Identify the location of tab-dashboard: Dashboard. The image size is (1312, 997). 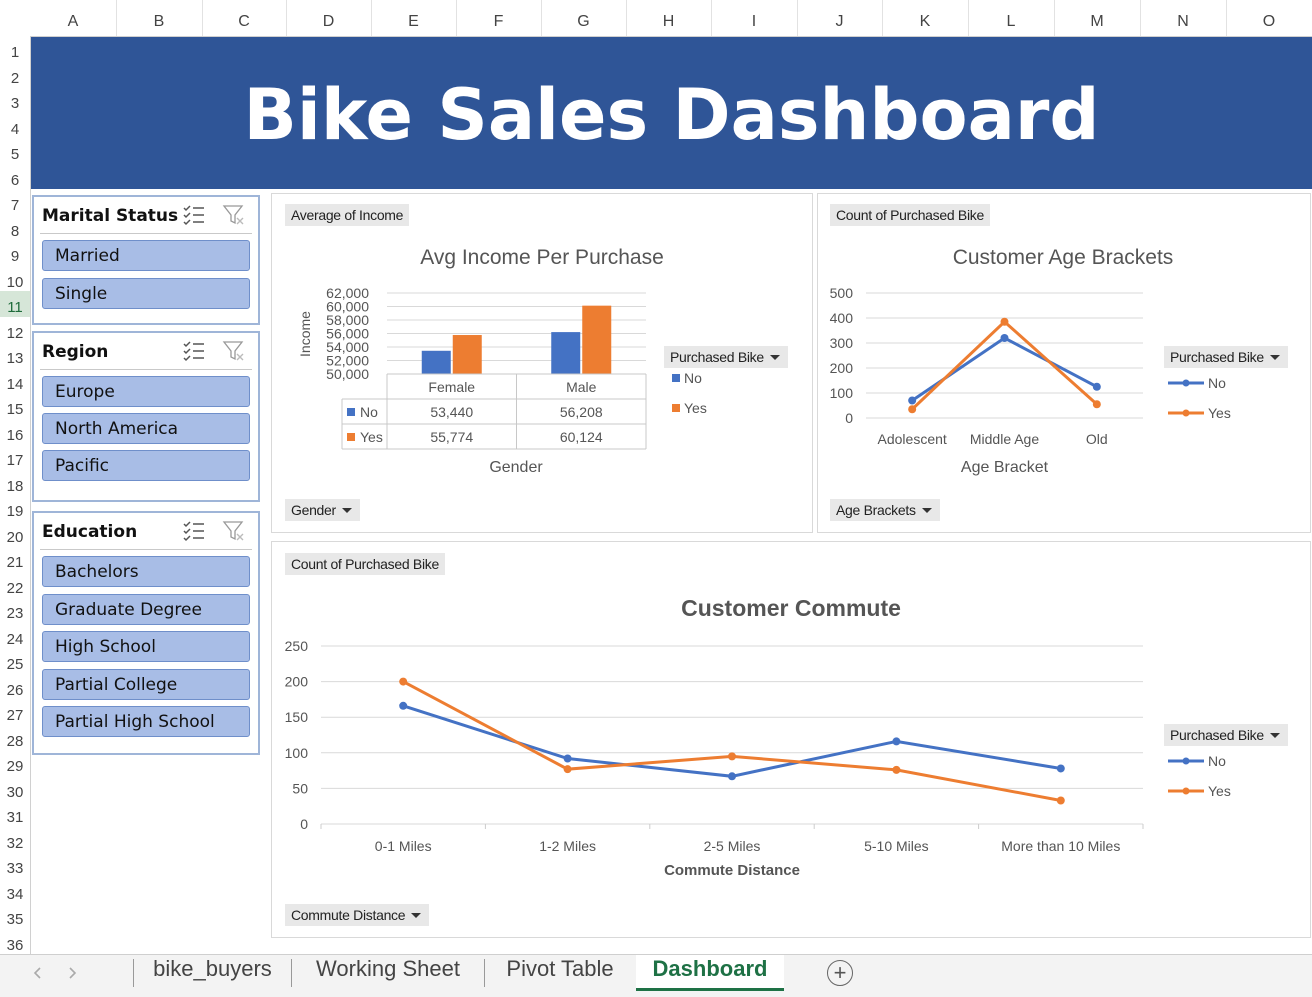
(710, 973).